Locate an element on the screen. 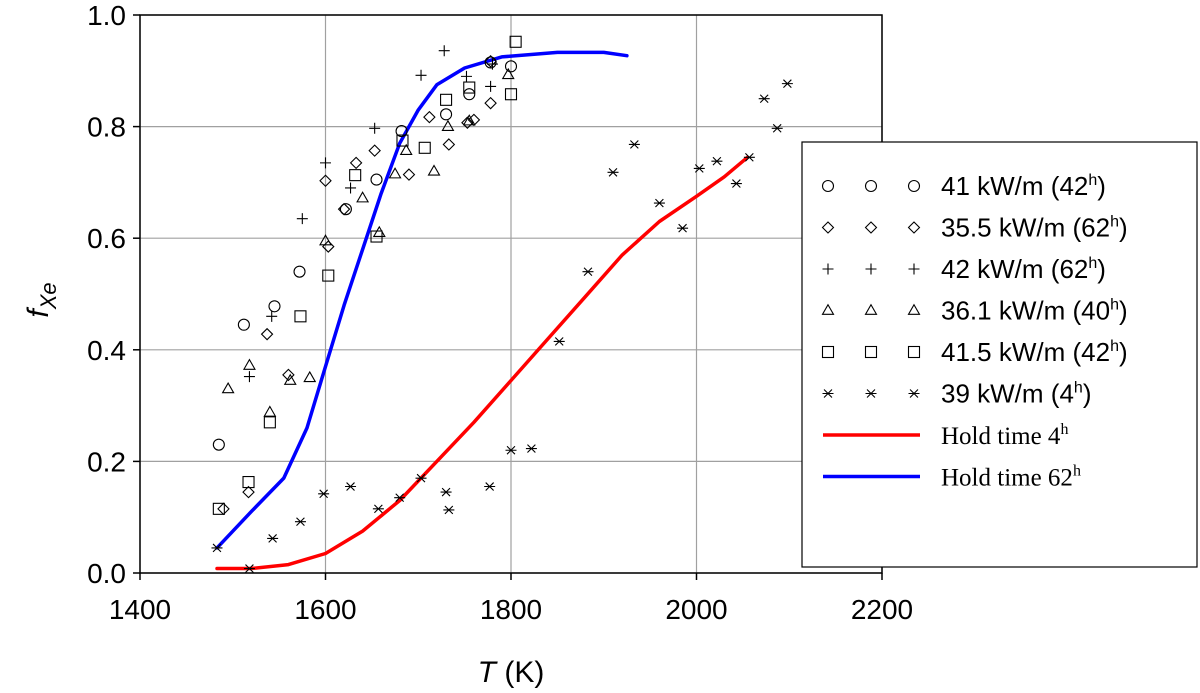 This screenshot has height=693, width=1200. y-tick-label: 0.6 is located at coordinates (106, 238).